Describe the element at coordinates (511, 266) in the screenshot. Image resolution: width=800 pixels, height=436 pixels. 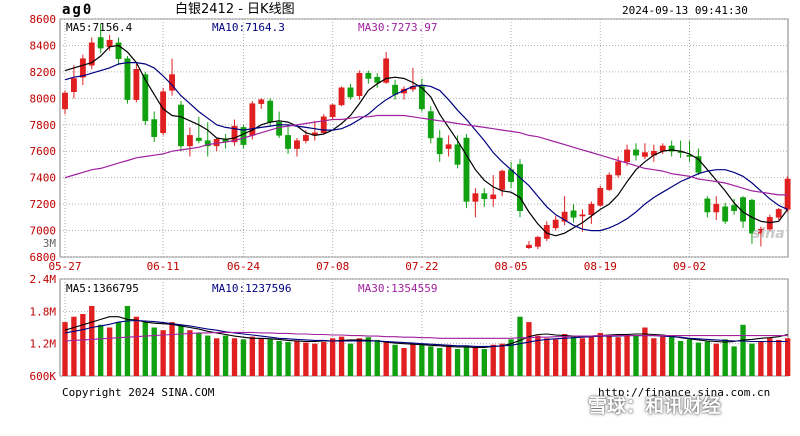
I see `date-tick-label: 08-05` at that location.